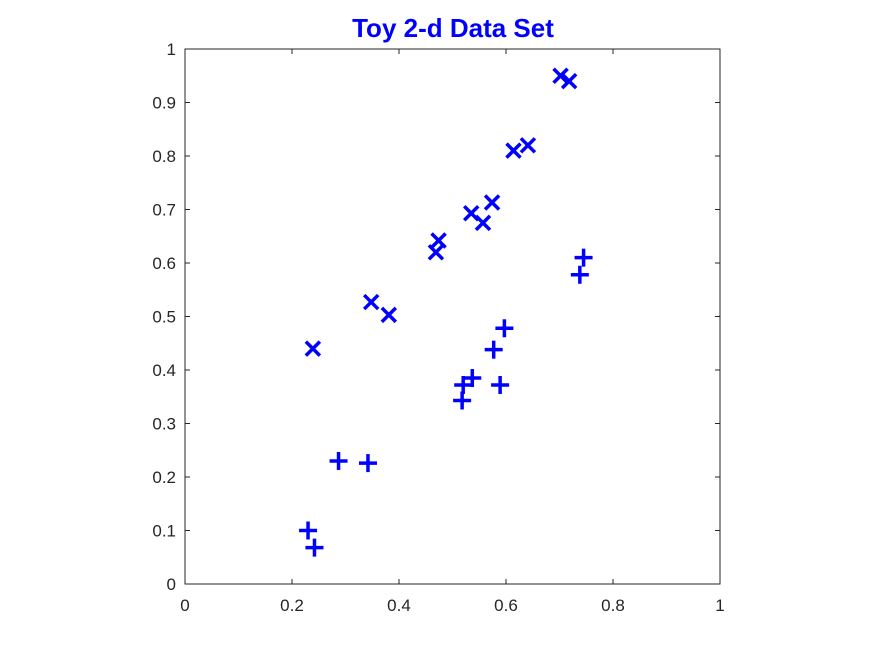  Describe the element at coordinates (164, 103) in the screenshot. I see `y-tick-label: 0.9` at that location.